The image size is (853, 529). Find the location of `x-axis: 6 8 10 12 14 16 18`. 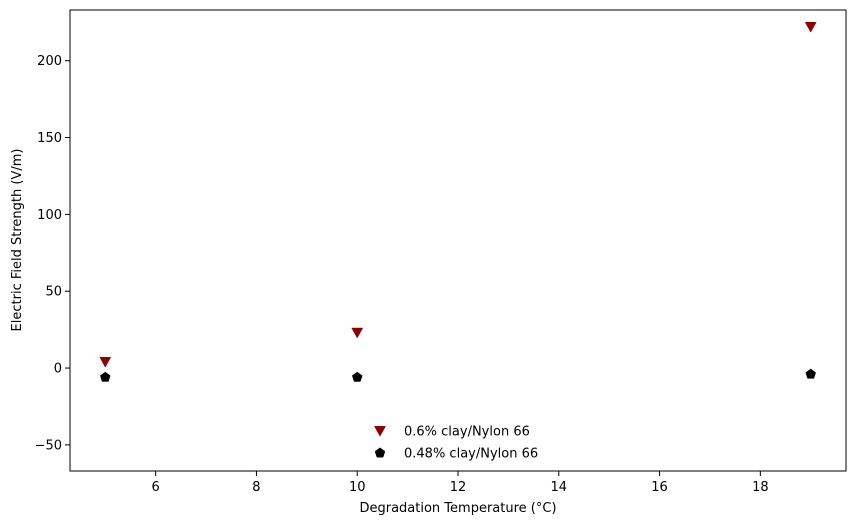

x-axis: 6 8 10 12 14 16 18 is located at coordinates (460, 483).